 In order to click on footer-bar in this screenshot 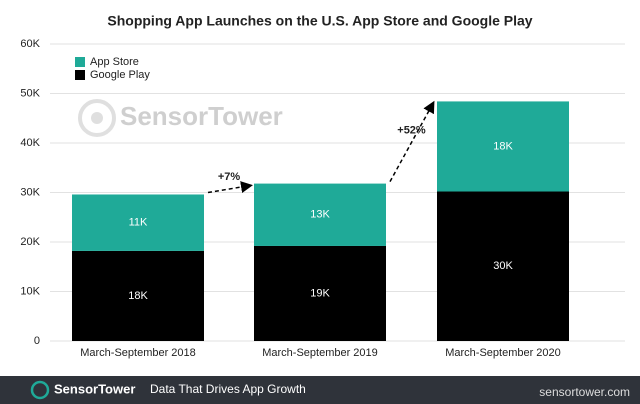, I will do `click(320, 390)`.